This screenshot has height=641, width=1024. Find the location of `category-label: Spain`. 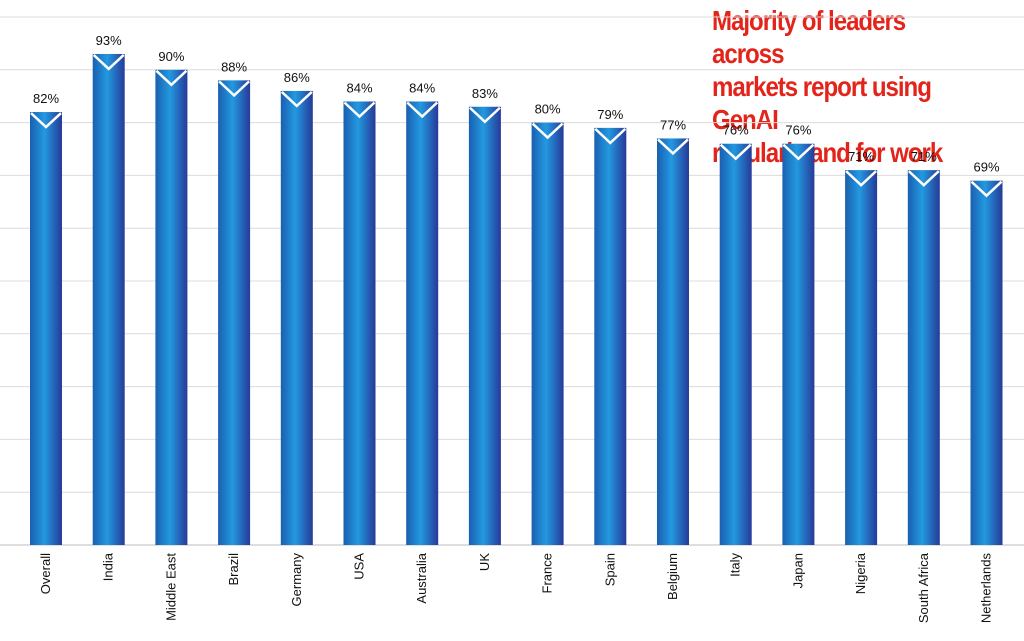

category-label: Spain is located at coordinates (609, 569).